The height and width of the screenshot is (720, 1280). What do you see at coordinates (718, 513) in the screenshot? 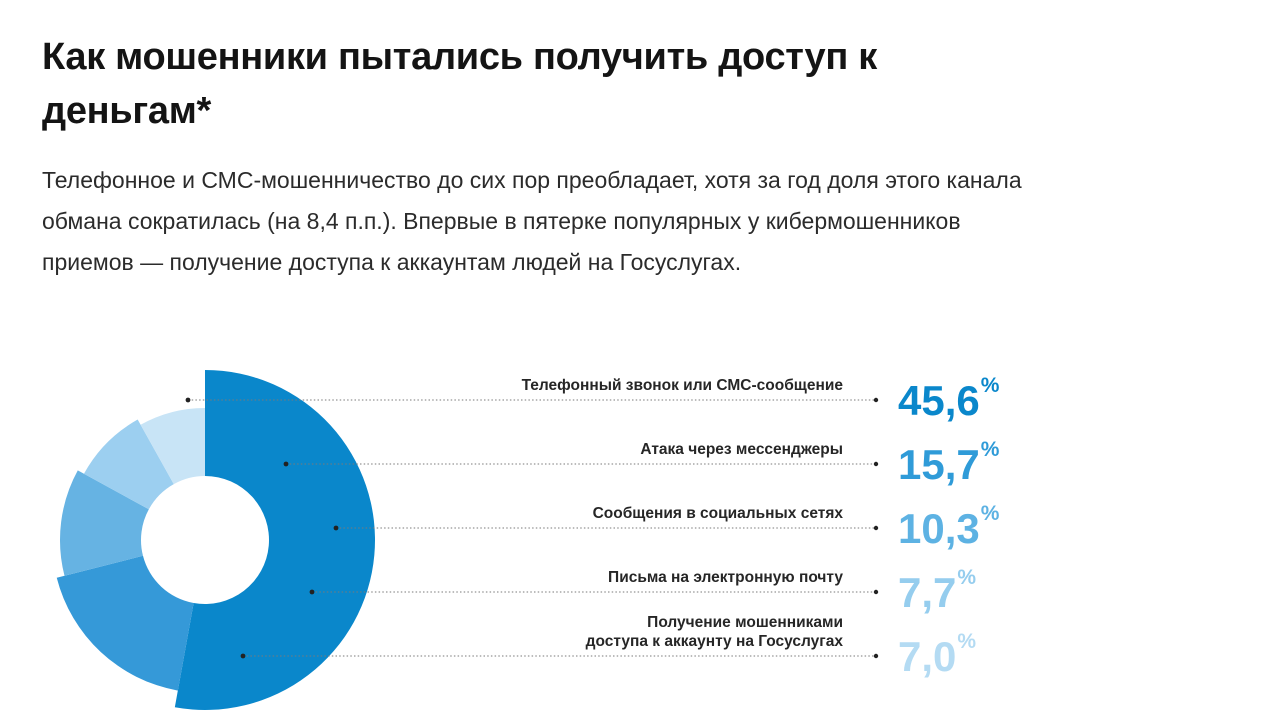
I see `category-label-3: Сообщения в социальных сетях` at bounding box center [718, 513].